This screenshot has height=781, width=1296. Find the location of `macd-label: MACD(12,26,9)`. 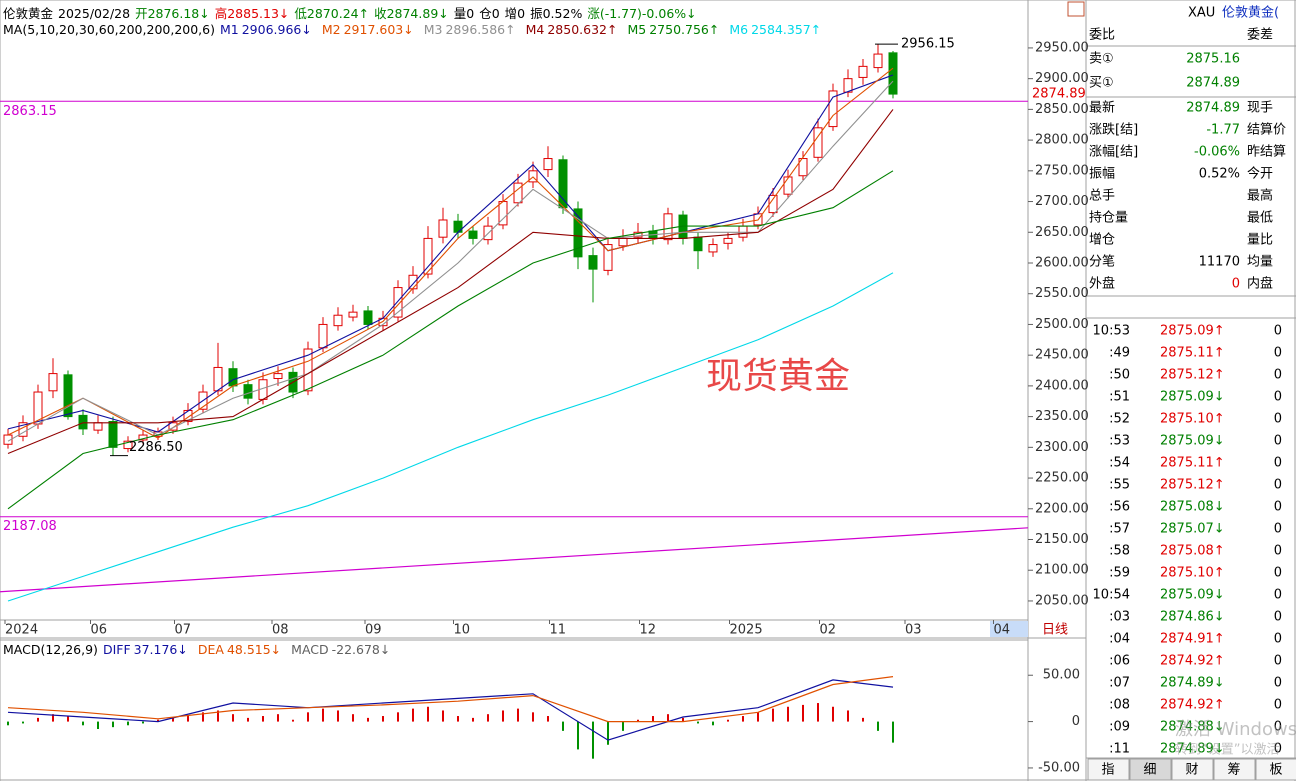

macd-label: MACD(12,26,9) is located at coordinates (50, 649).